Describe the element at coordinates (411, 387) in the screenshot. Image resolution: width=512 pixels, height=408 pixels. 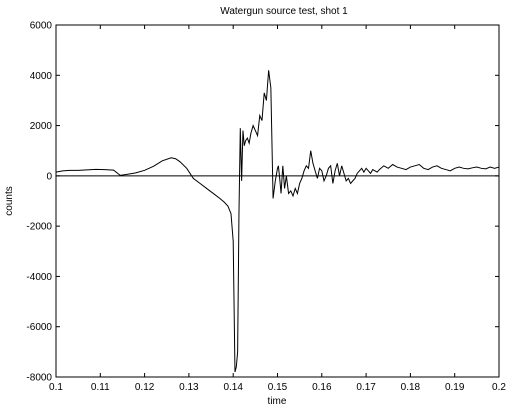
I see `x-tick-label: 0.18` at that location.